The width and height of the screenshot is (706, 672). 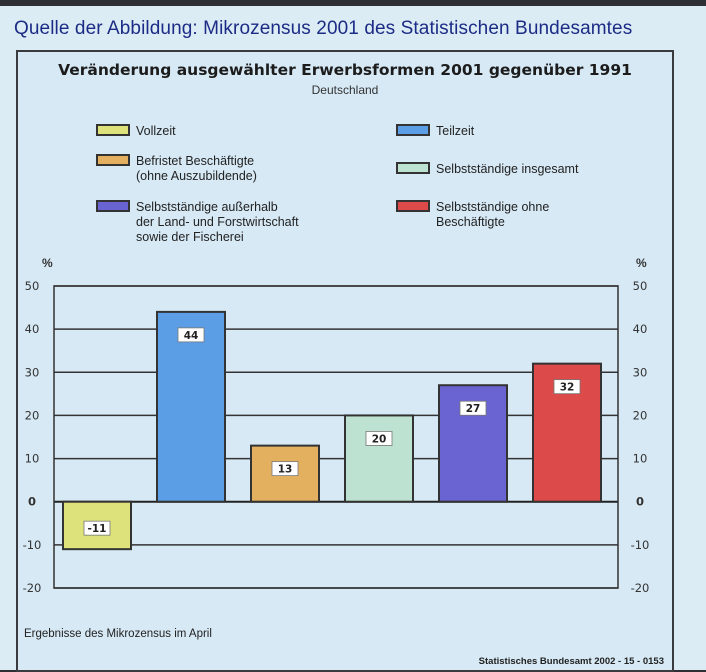 I want to click on legend-label-teilzeit: Teilzeit, so click(x=455, y=131).